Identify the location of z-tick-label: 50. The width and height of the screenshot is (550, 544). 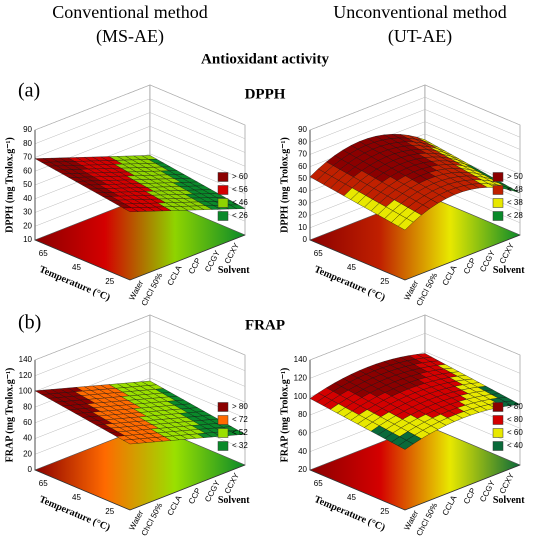
(27, 184).